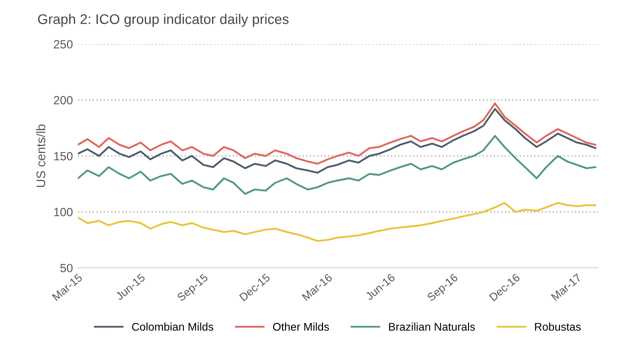 The width and height of the screenshot is (623, 339). I want to click on legend-label: Brazilian Naturals, so click(432, 326).